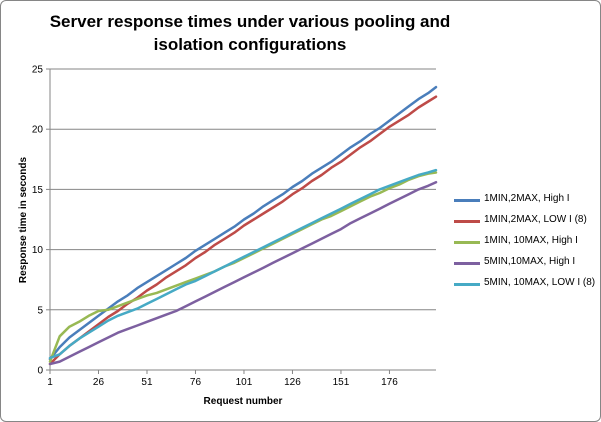 The image size is (601, 422). What do you see at coordinates (243, 401) in the screenshot?
I see `x-axis-label: Request number` at bounding box center [243, 401].